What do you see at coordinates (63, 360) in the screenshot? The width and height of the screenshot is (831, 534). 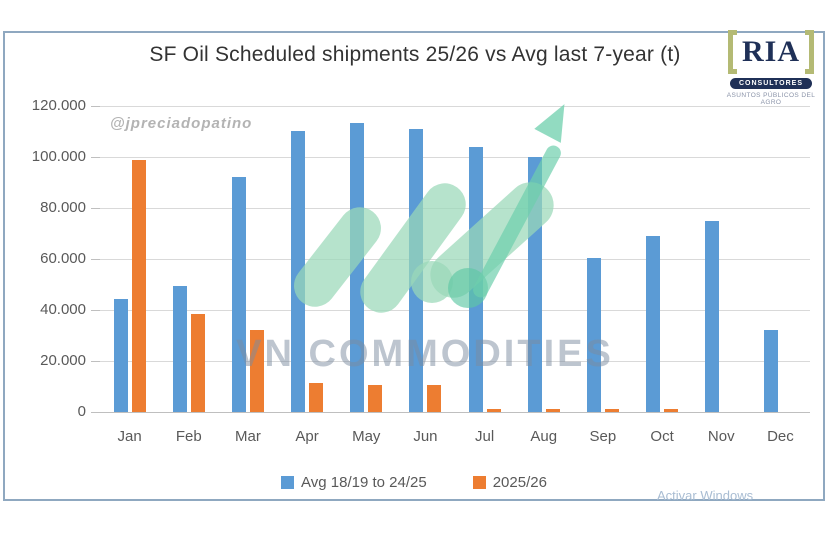 I see `y-axis-label: 20.000` at bounding box center [63, 360].